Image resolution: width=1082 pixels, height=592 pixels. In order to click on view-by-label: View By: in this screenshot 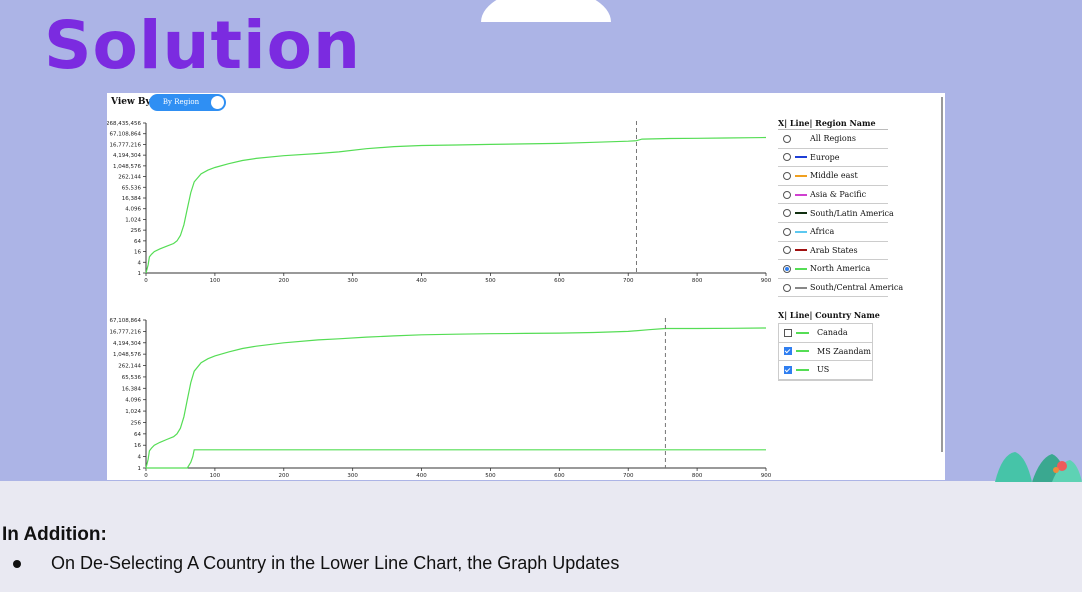, I will do `click(133, 102)`.